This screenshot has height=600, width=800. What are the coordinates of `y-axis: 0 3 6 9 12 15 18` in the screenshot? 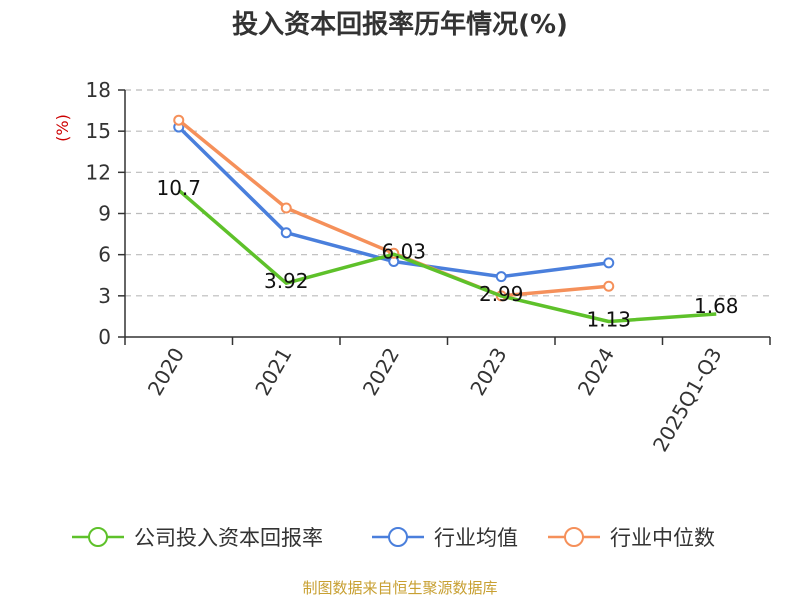 It's located at (106, 213).